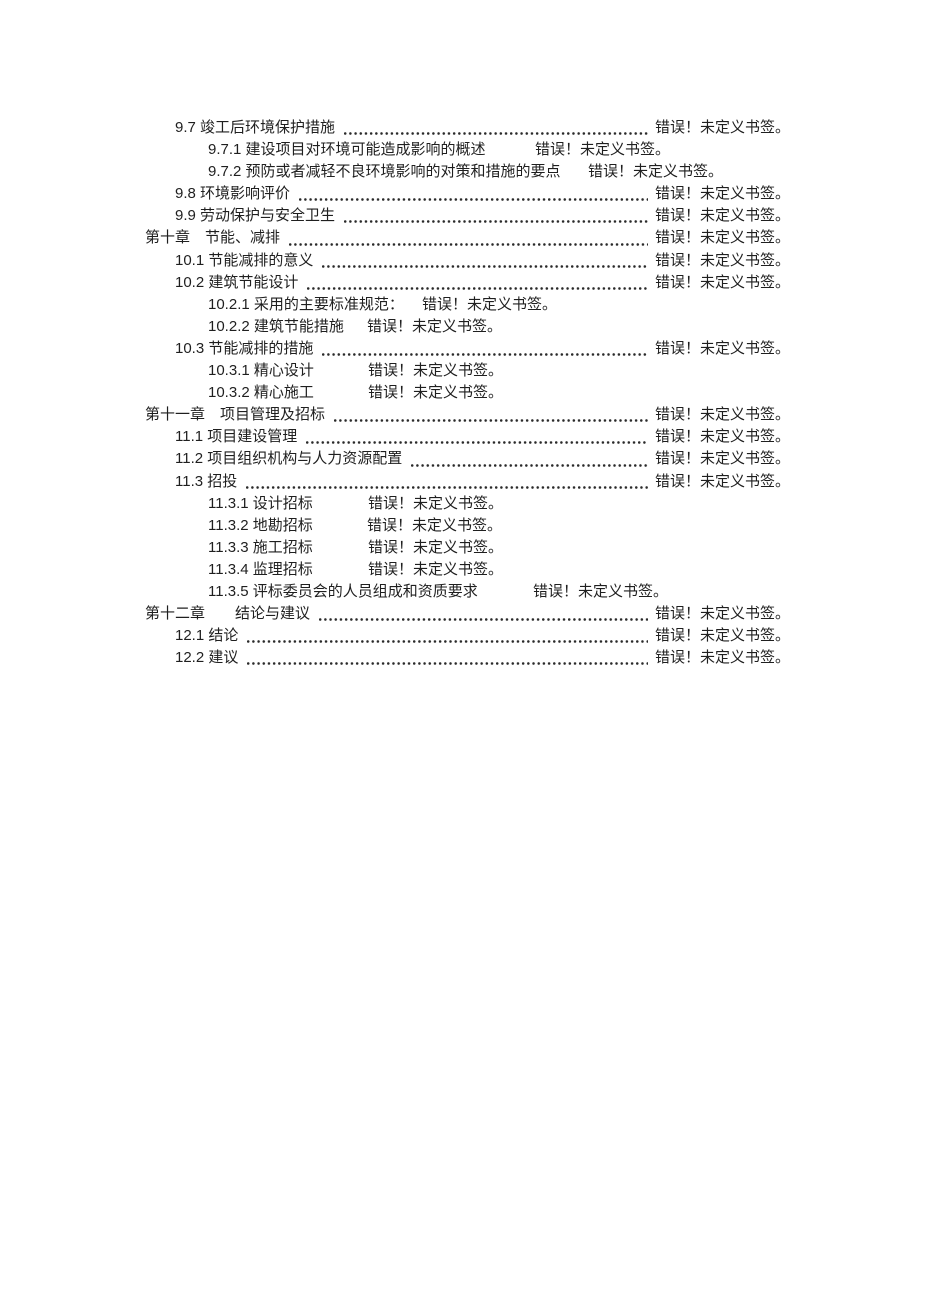 This screenshot has height=1316, width=950. Describe the element at coordinates (482, 128) in the screenshot. I see `toc-entry: 9.7 竣工后环境保护措施 错误！未定义书签。` at that location.